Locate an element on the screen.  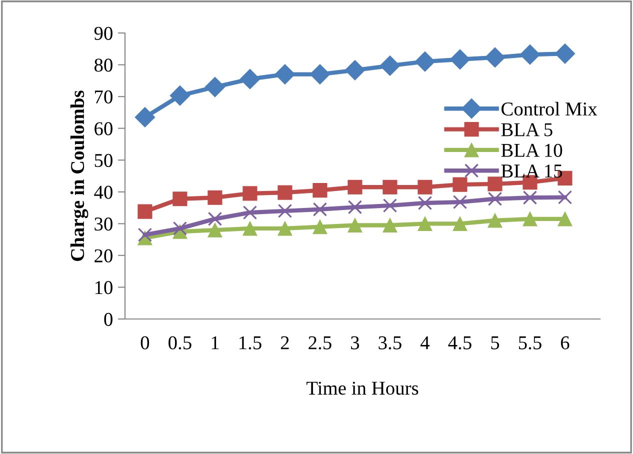
y-axis-title: Charge in Coulombs is located at coordinates (79, 175).